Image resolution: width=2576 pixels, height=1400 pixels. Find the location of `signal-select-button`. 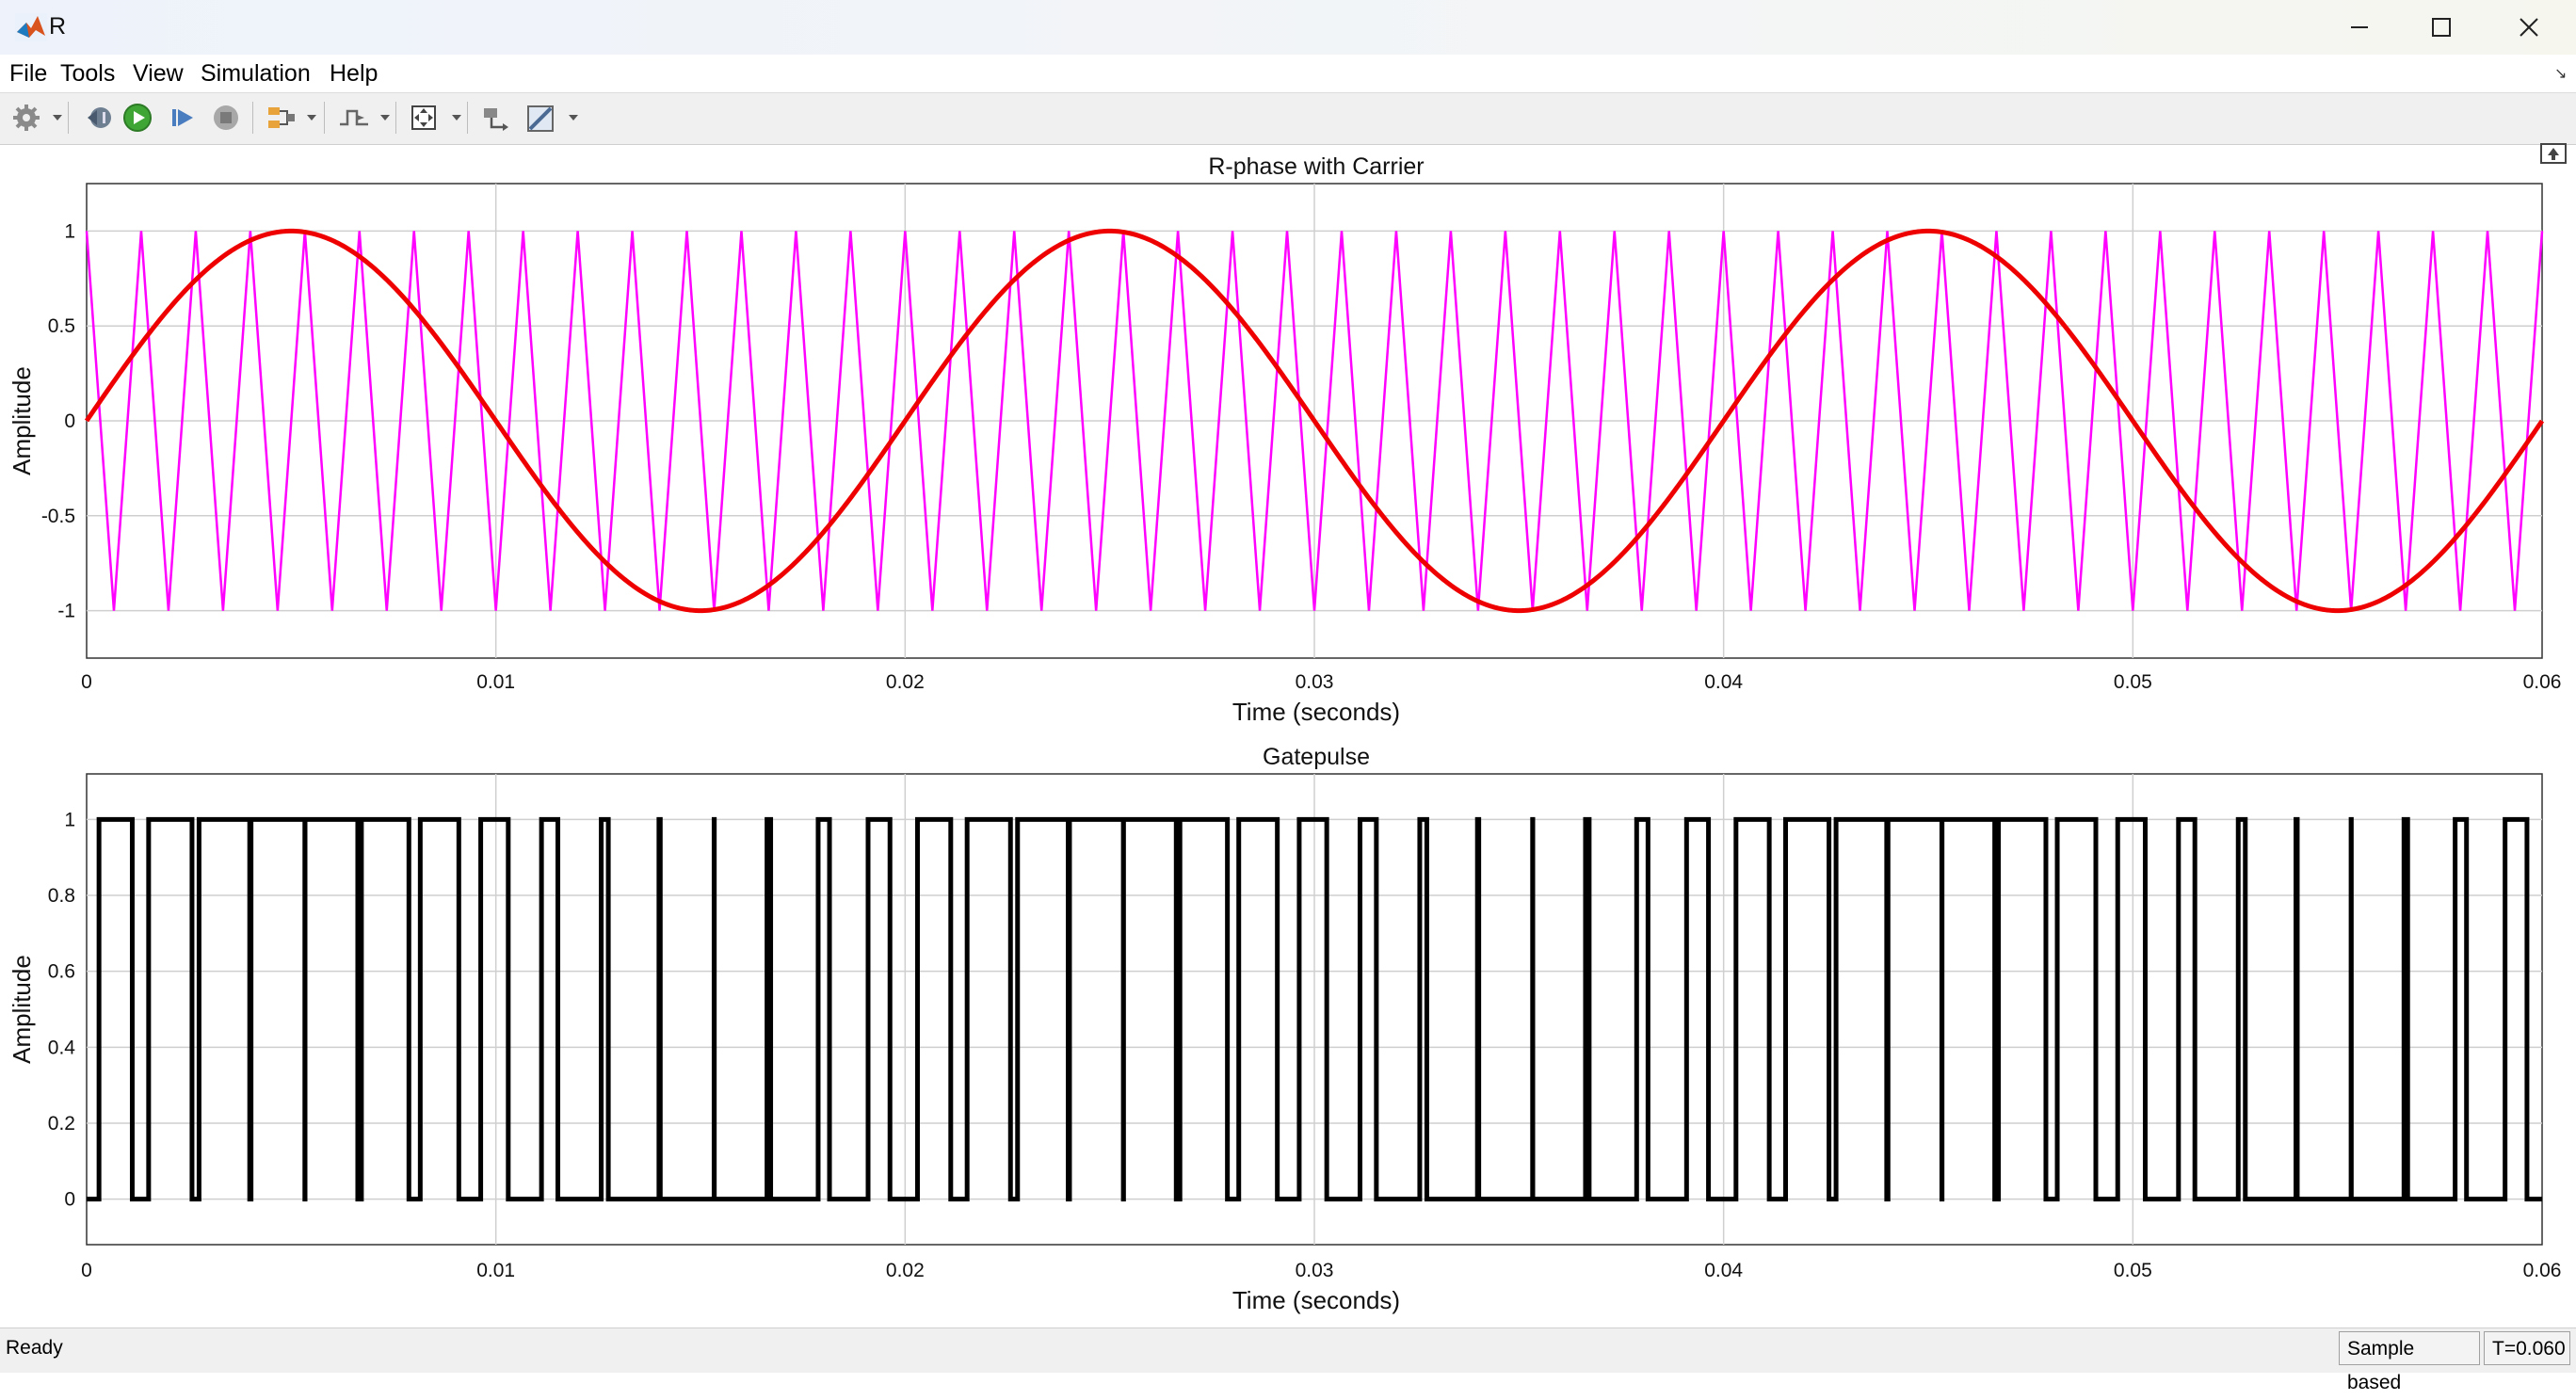

signal-select-button is located at coordinates (281, 117).